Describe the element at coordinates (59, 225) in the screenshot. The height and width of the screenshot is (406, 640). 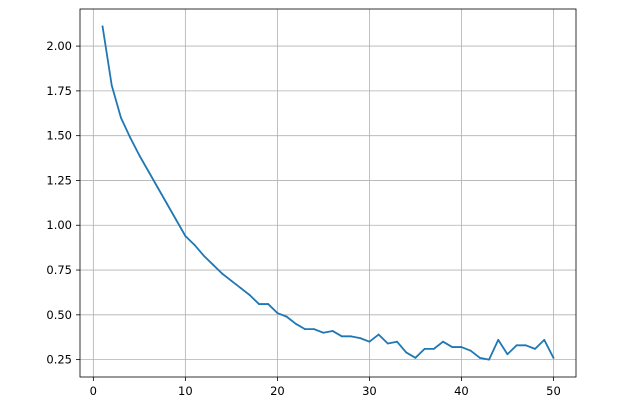
I see `y-tick-label: 1.00` at that location.